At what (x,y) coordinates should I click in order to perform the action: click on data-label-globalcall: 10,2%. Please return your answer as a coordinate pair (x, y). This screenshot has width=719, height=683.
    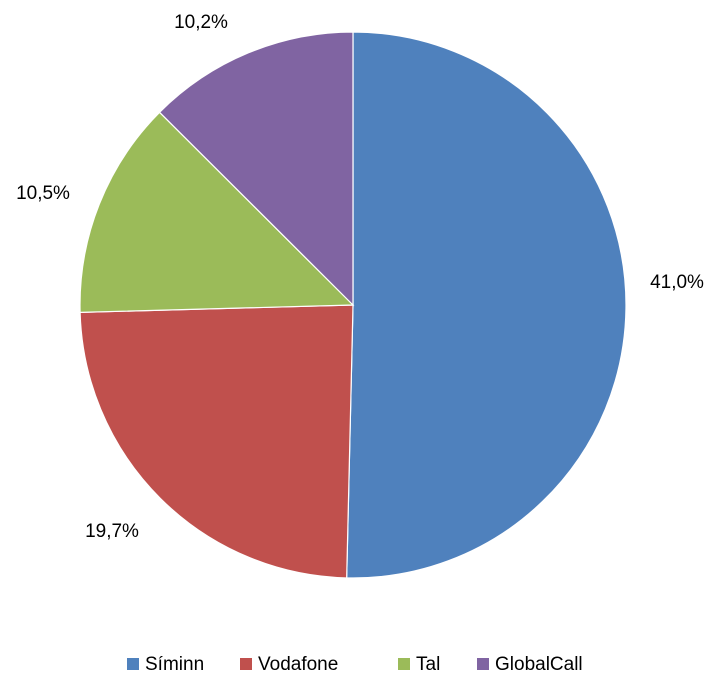
    Looking at the image, I should click on (201, 22).